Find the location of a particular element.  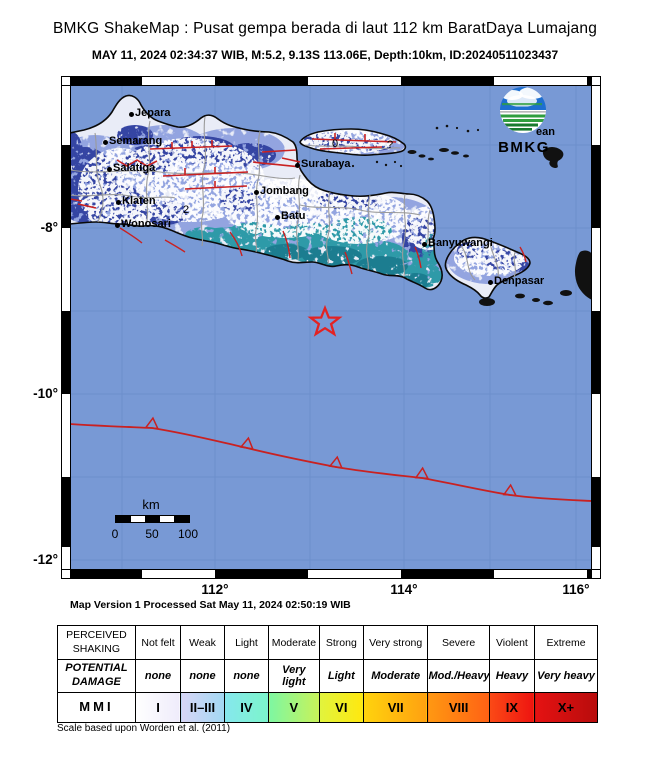

scalebar-tick-label: 100 is located at coordinates (188, 534).